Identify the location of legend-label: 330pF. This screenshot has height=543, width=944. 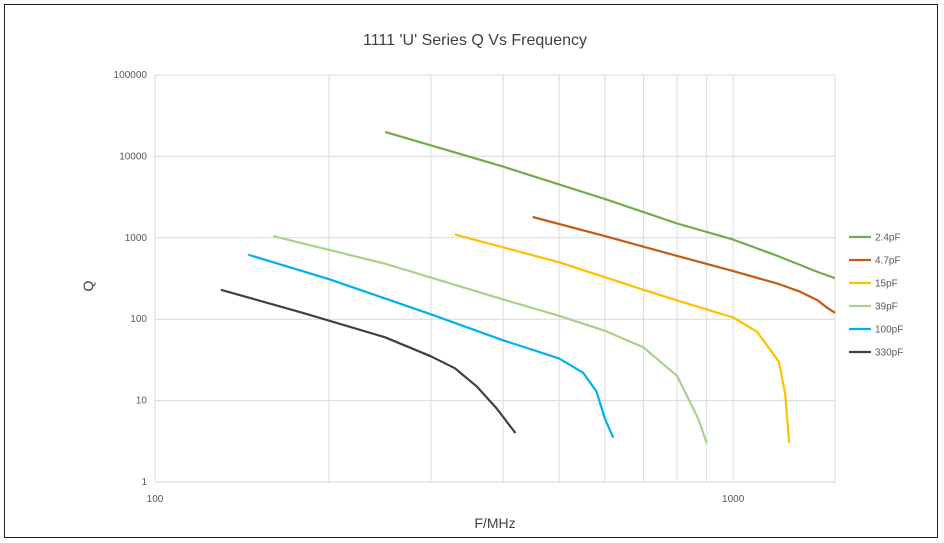
(889, 353).